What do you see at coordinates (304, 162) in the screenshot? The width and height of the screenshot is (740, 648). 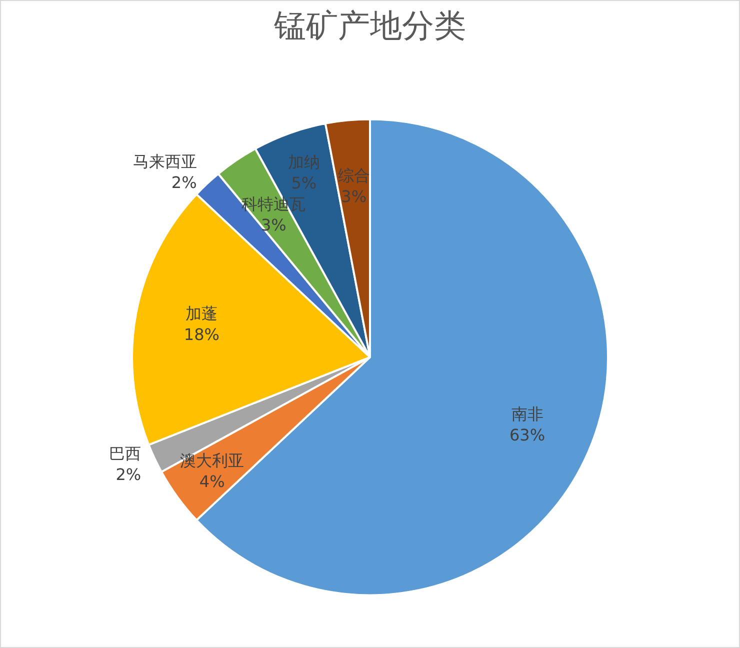 I see `slice-label: 加纳` at bounding box center [304, 162].